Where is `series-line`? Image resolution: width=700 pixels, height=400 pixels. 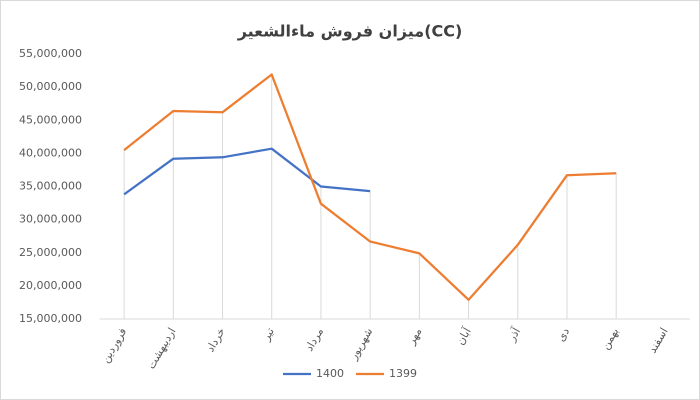 series-line is located at coordinates (247, 171).